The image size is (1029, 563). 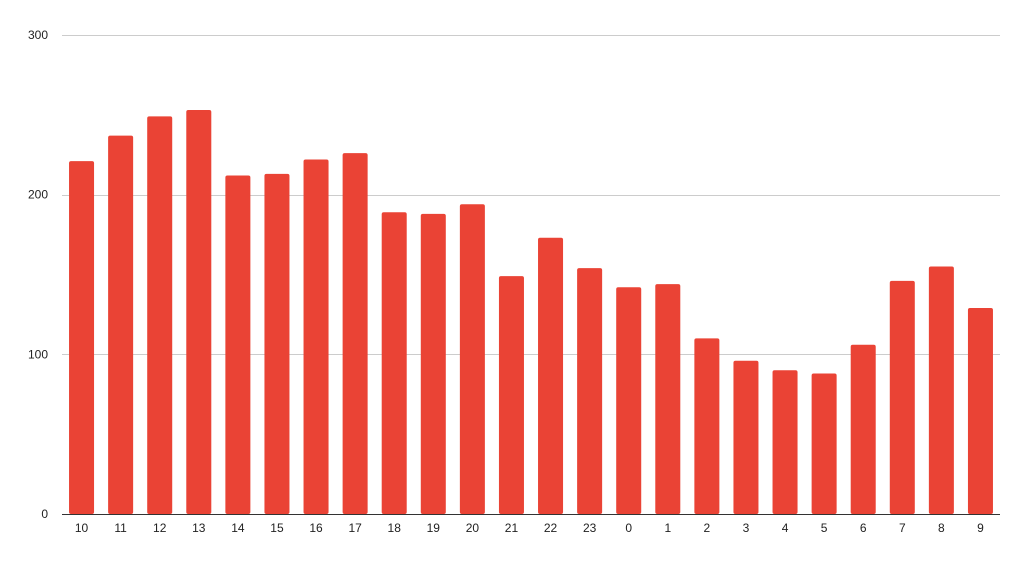 I want to click on y-tick-label: 0, so click(x=44, y=514).